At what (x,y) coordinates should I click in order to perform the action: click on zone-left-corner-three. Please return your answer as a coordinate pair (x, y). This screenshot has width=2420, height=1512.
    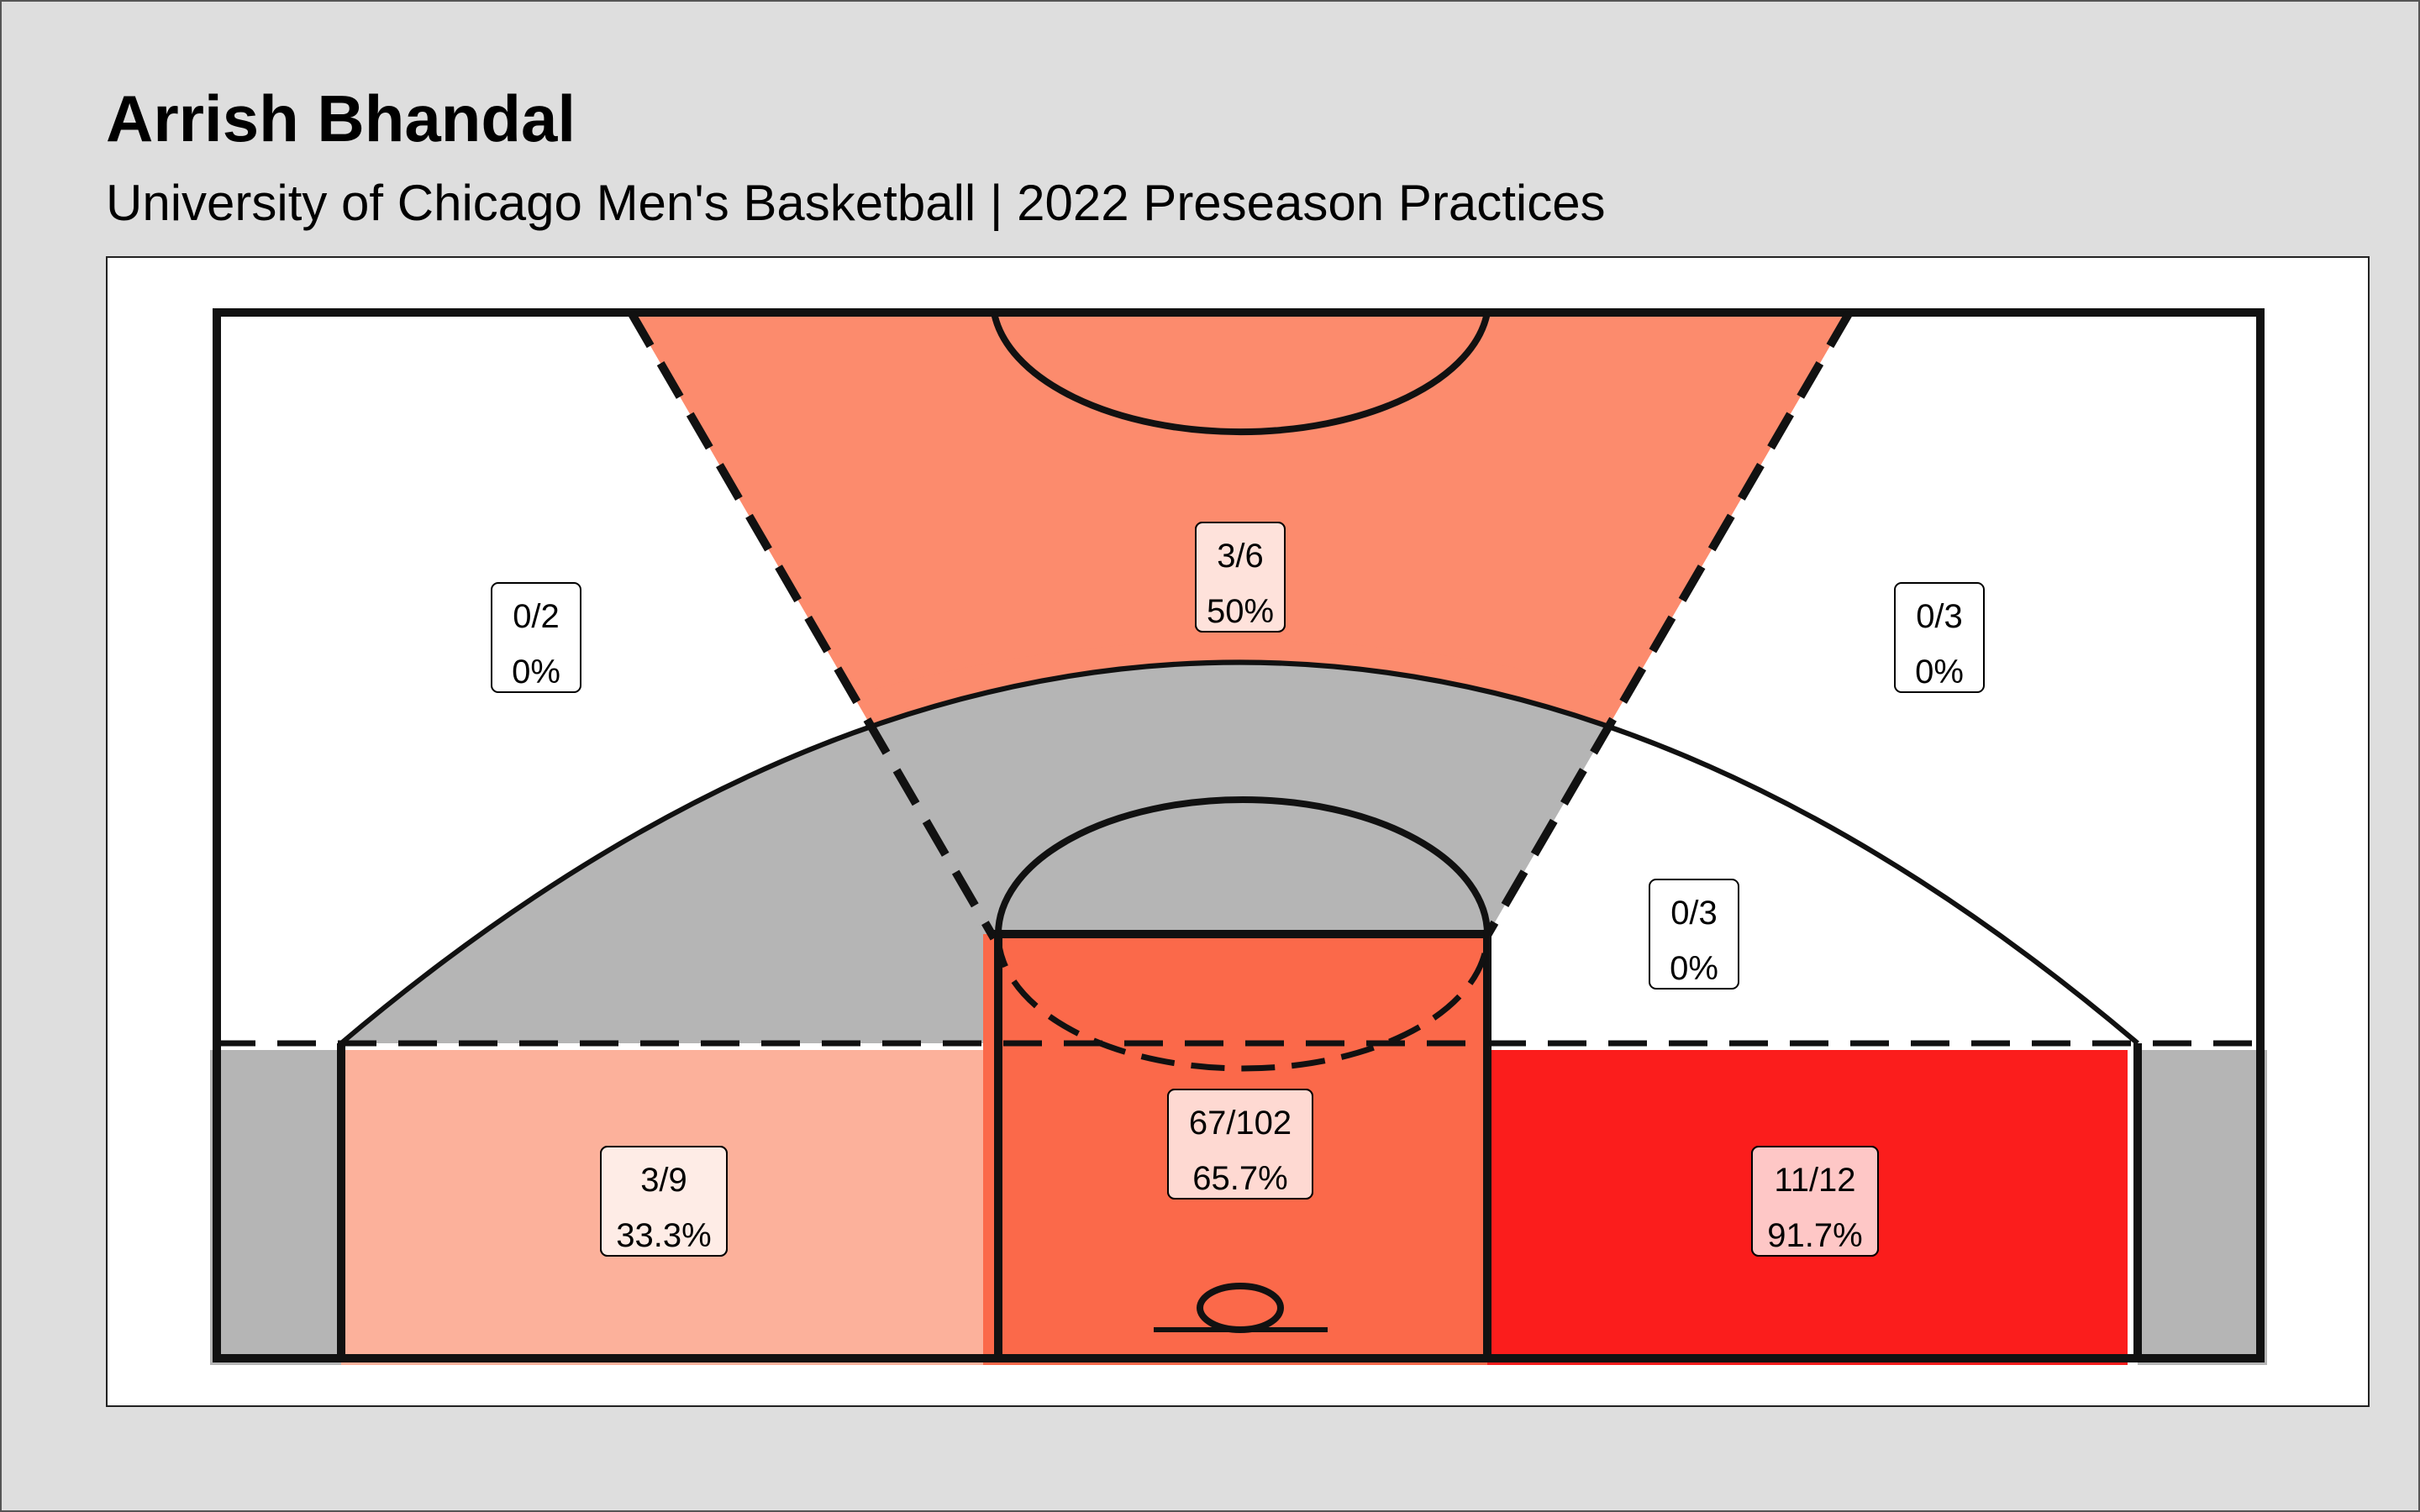
    Looking at the image, I should click on (276, 1207).